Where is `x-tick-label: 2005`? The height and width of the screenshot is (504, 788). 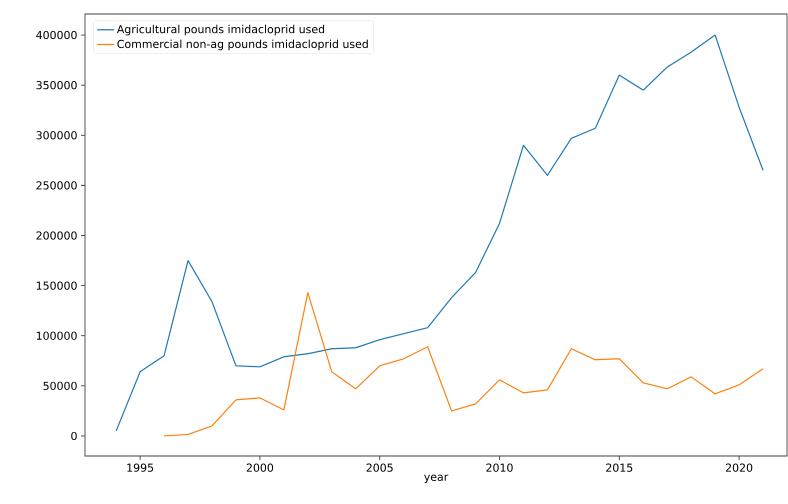 x-tick-label: 2005 is located at coordinates (379, 468).